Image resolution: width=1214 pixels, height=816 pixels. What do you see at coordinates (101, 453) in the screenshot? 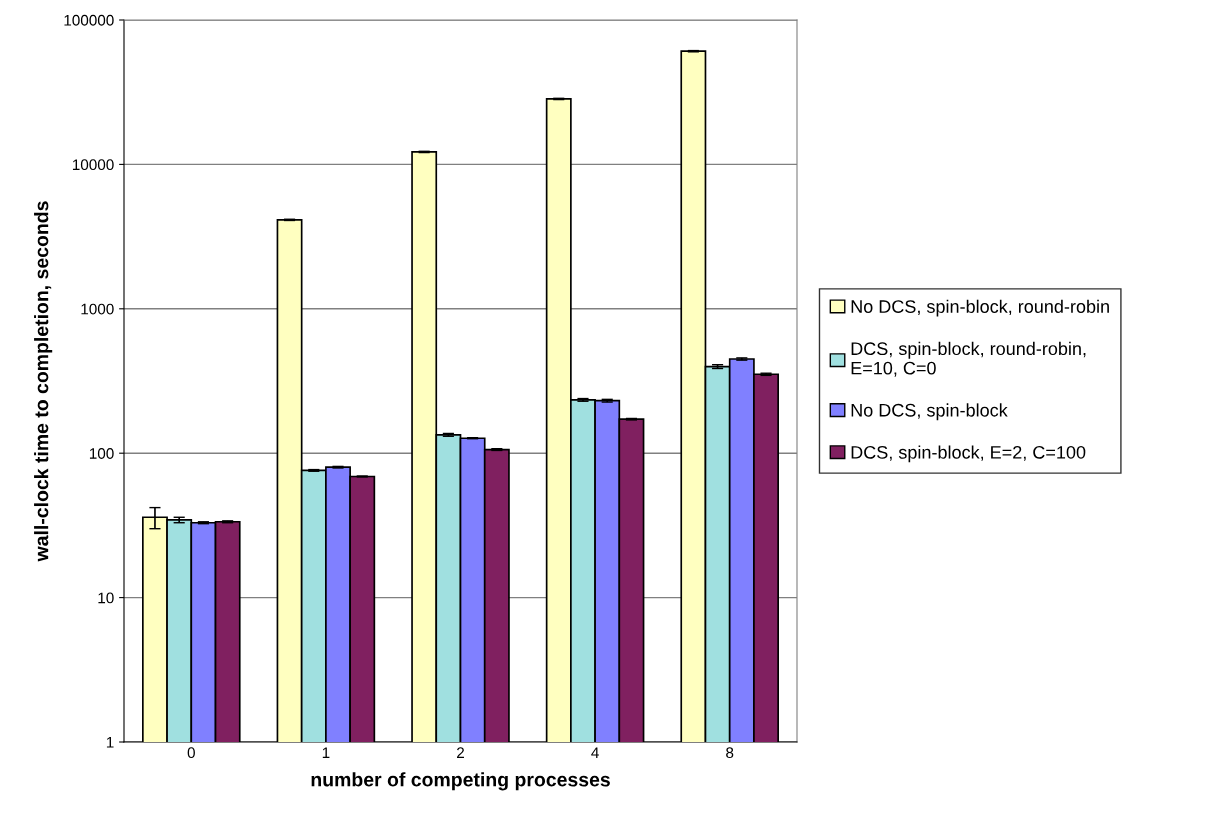
I see `y-tick-label: 100` at bounding box center [101, 453].